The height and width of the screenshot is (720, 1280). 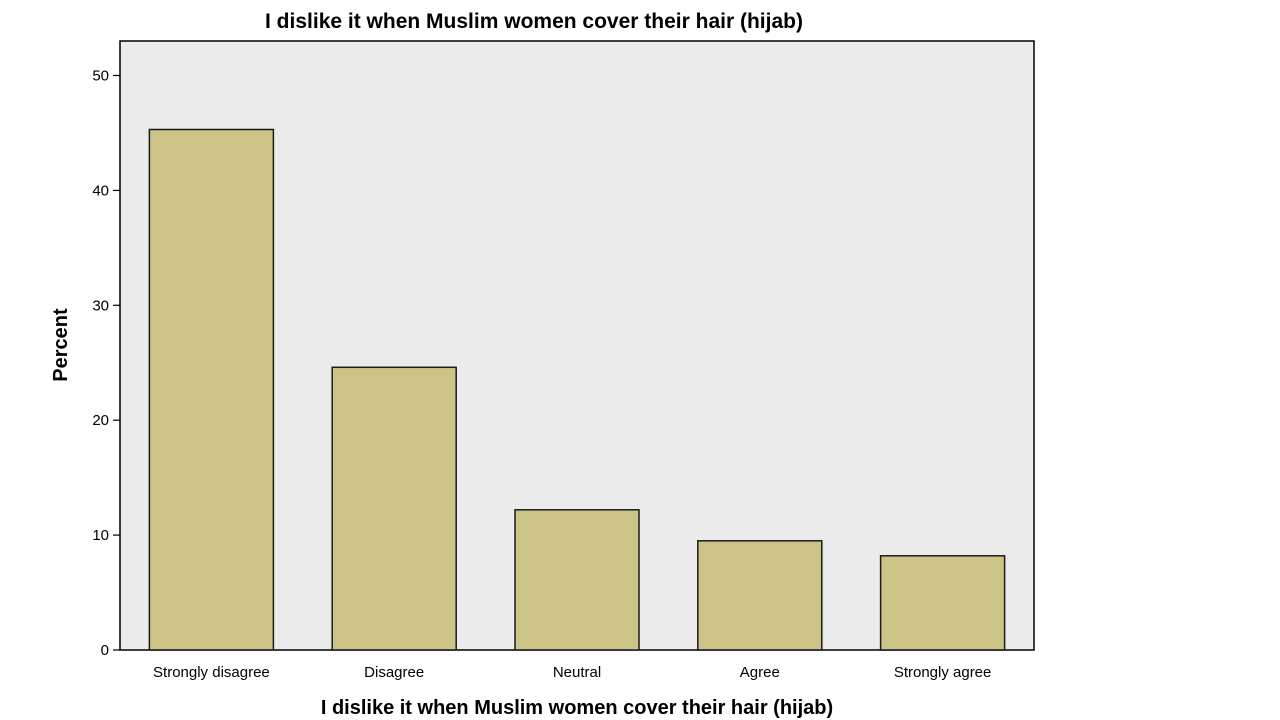 What do you see at coordinates (105, 650) in the screenshot?
I see `y-tick-label: 0` at bounding box center [105, 650].